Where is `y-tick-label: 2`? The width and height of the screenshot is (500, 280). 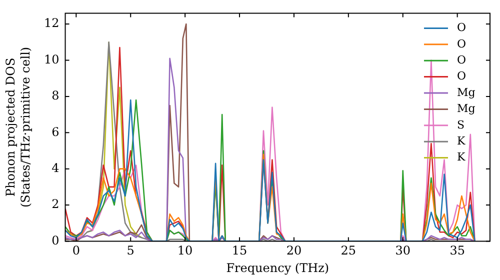 y-tick-label: 2 is located at coordinates (56, 204).